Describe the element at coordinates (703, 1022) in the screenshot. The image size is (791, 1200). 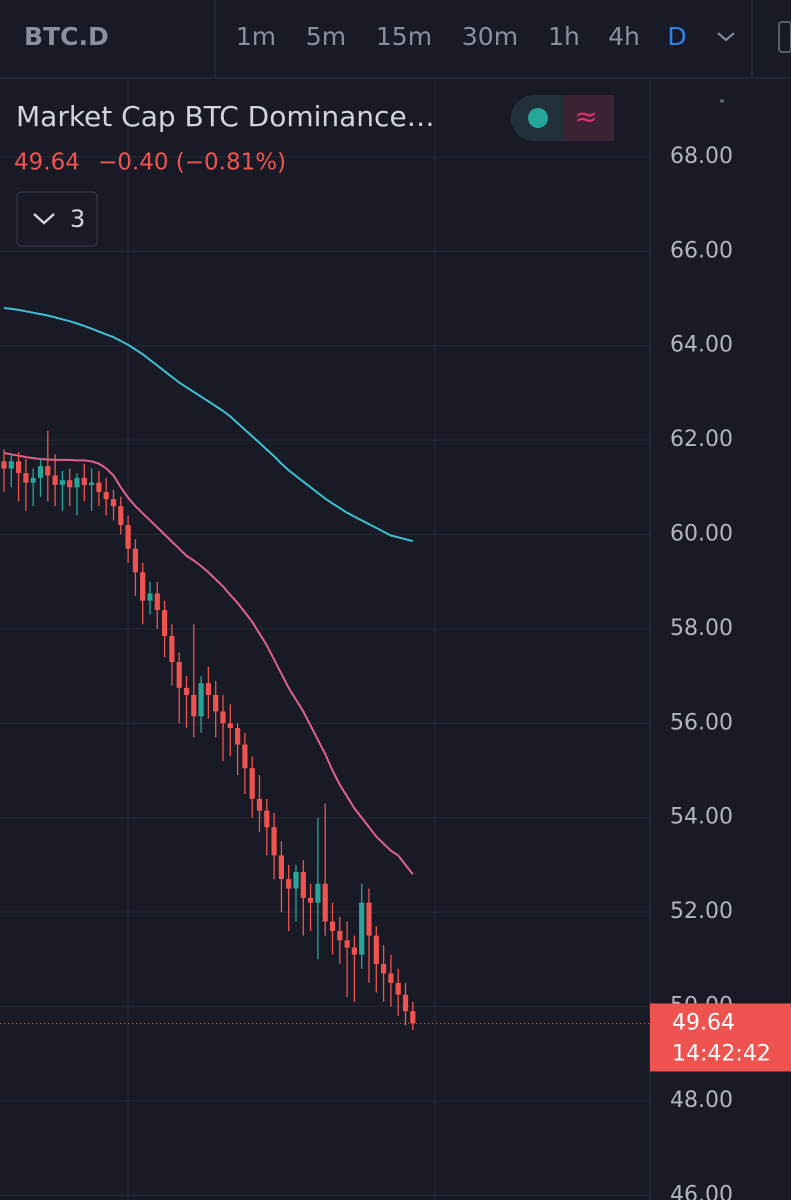
I see `last-price-label: 49.64` at that location.